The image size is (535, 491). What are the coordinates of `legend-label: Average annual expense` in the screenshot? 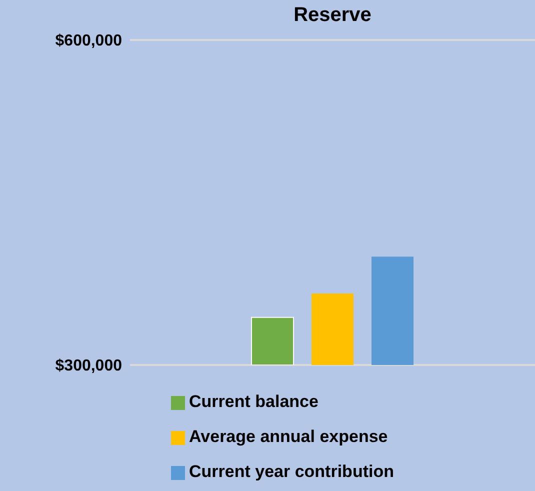 It's located at (288, 436).